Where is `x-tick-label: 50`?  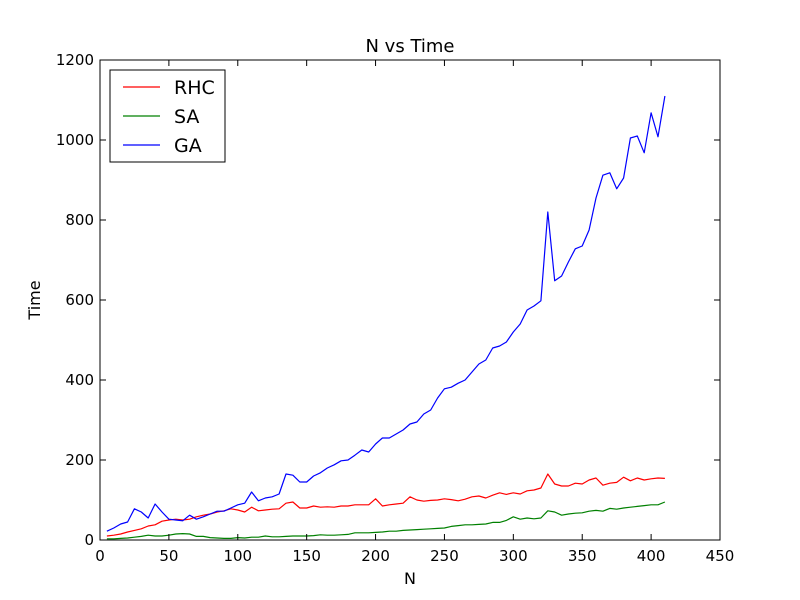 x-tick-label: 50 is located at coordinates (168, 556).